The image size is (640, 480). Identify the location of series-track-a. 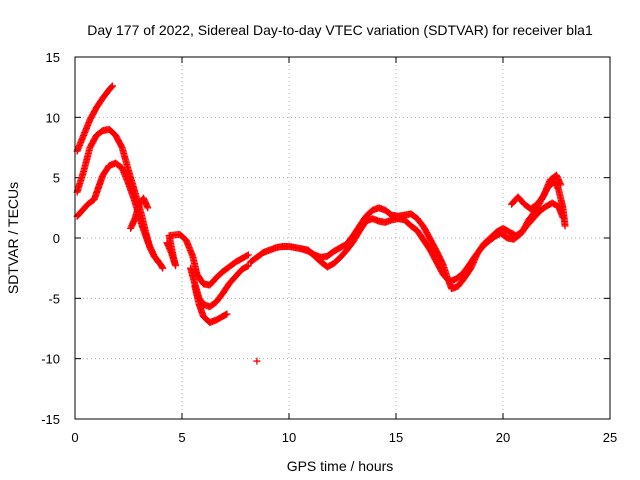
(94, 118).